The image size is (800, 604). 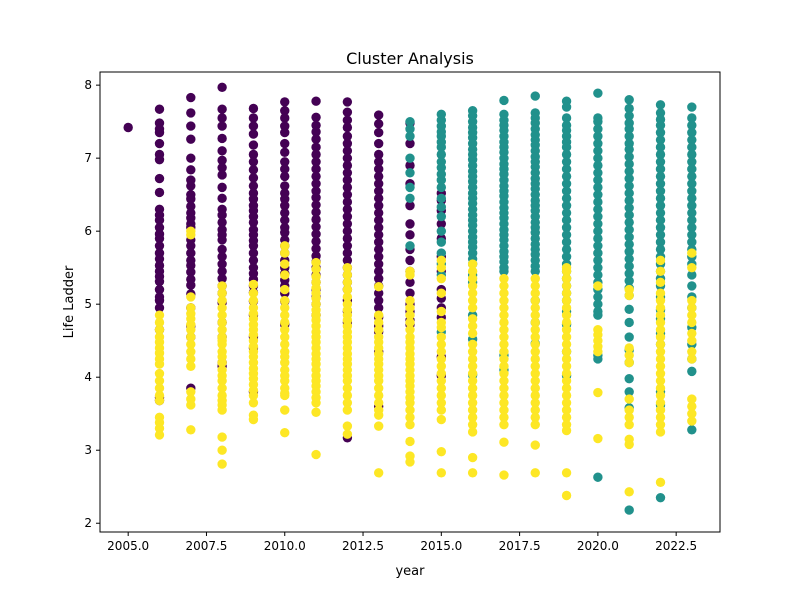 I want to click on y-tick-label: 8, so click(x=88, y=85).